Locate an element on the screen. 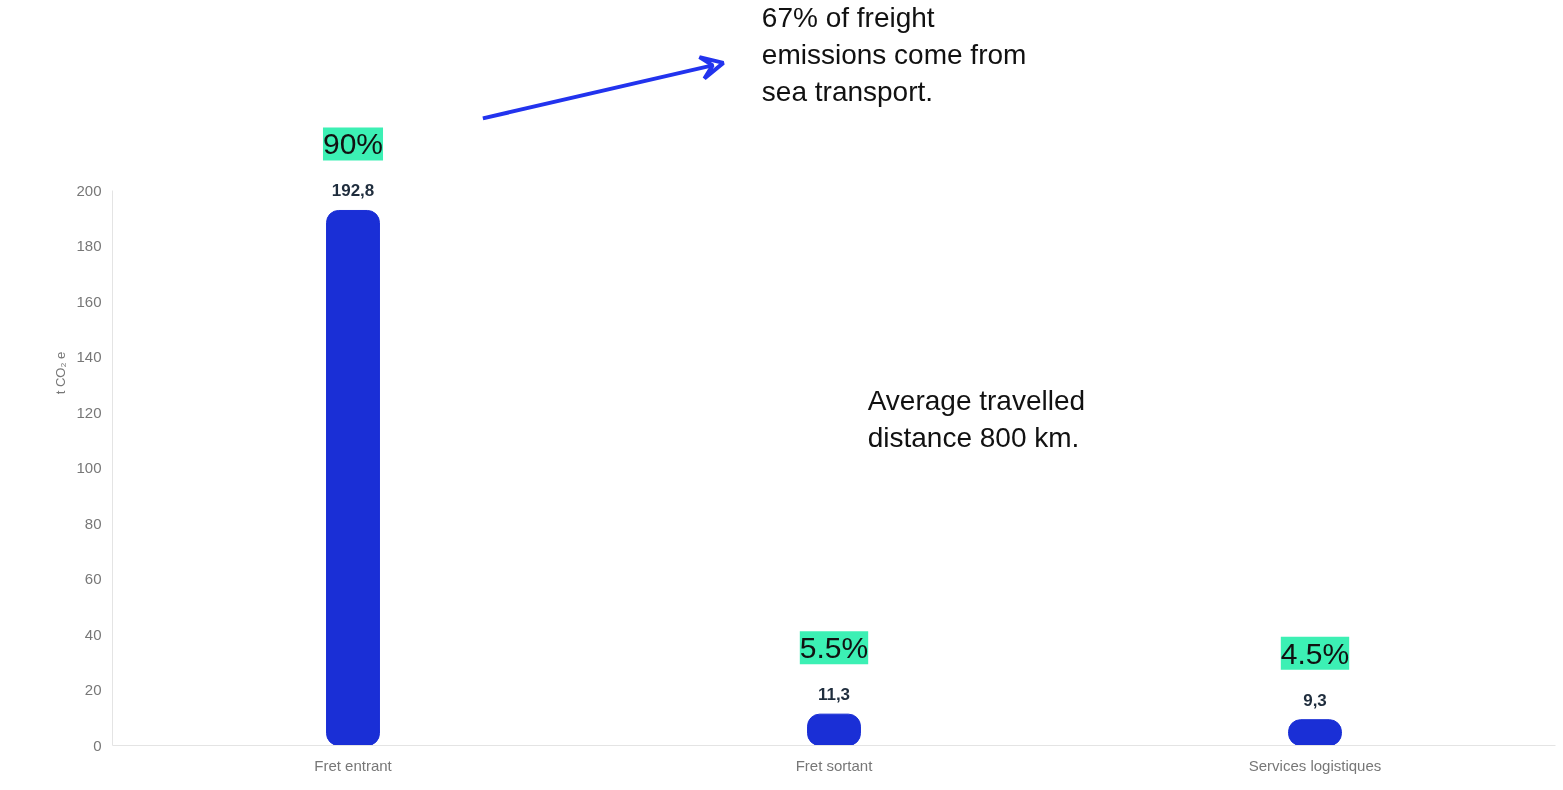 The height and width of the screenshot is (790, 1563). y-tick-label: 80 is located at coordinates (93, 523).